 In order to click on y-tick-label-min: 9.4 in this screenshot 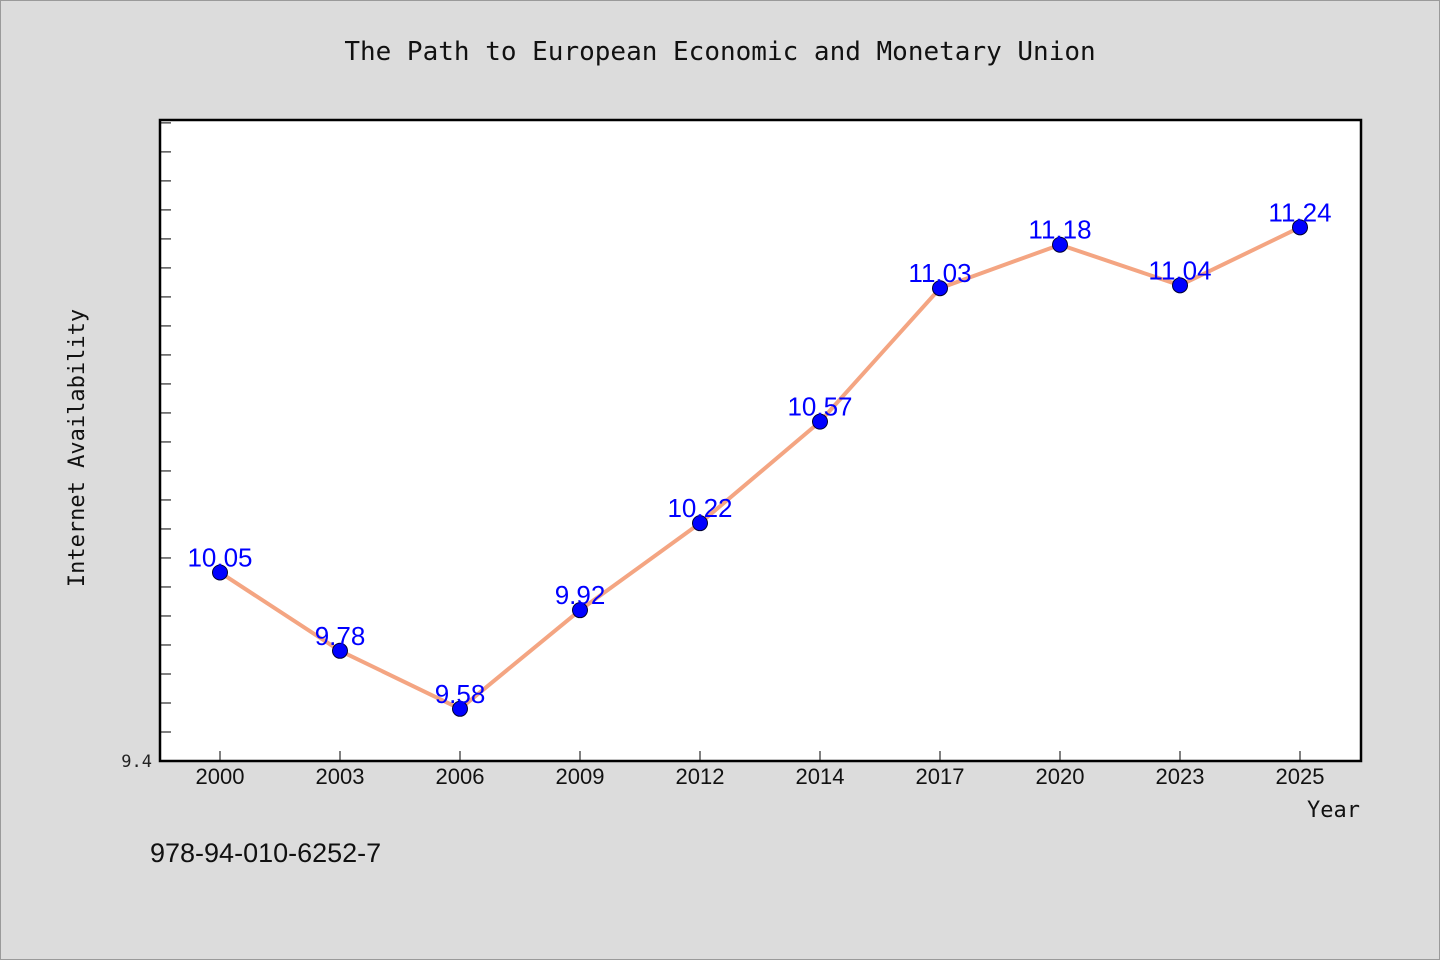, I will do `click(136, 762)`.